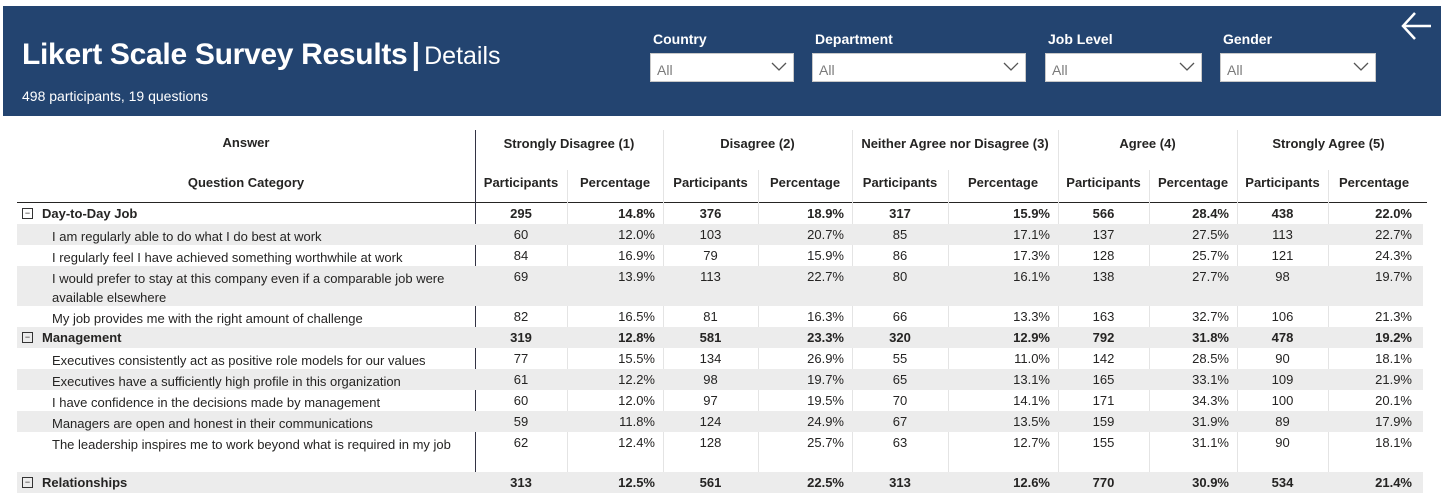 The image size is (1445, 493). I want to click on percentage-cell: 14.1%, so click(1031, 400).